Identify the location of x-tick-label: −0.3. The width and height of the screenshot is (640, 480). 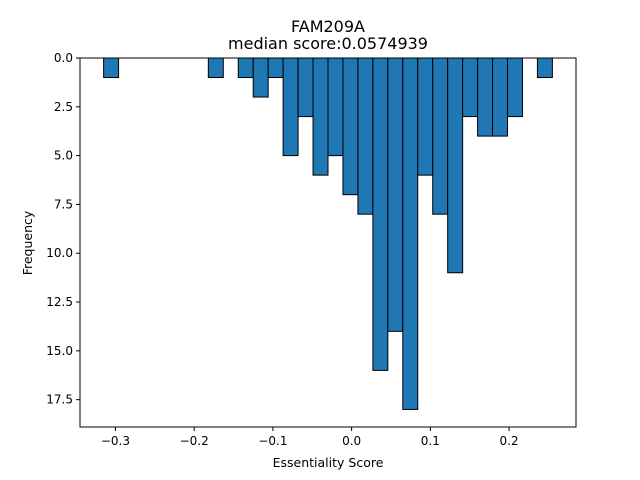
(115, 441).